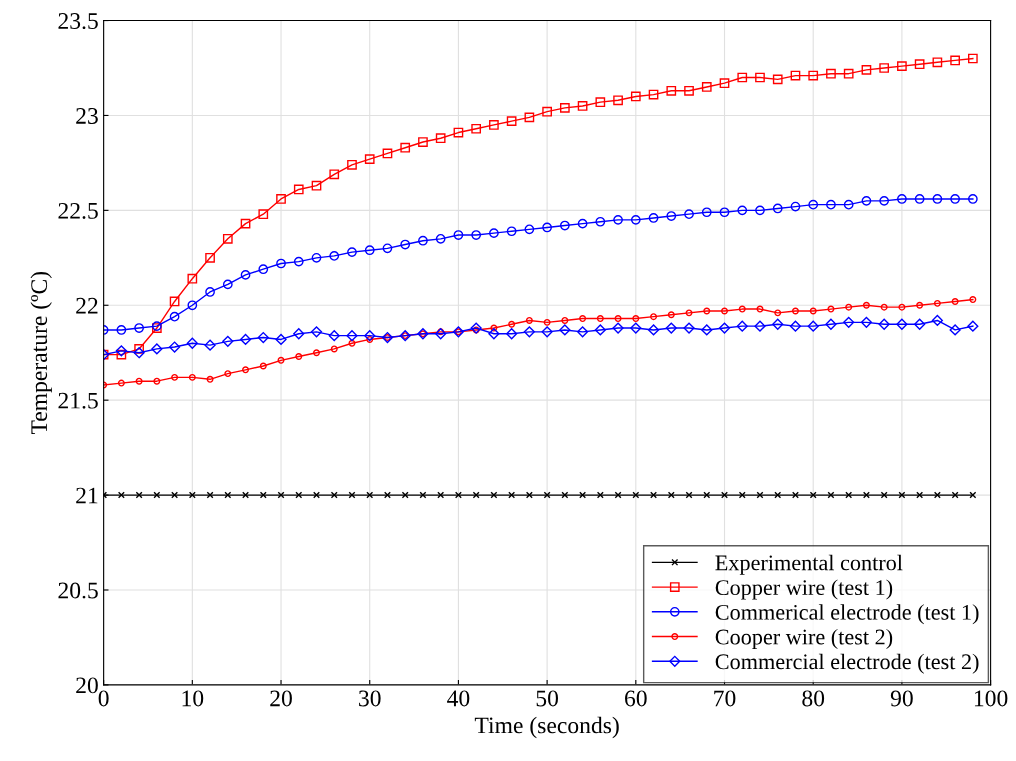 The height and width of the screenshot is (761, 1016). Describe the element at coordinates (87, 685) in the screenshot. I see `y-tick-label: 20` at that location.